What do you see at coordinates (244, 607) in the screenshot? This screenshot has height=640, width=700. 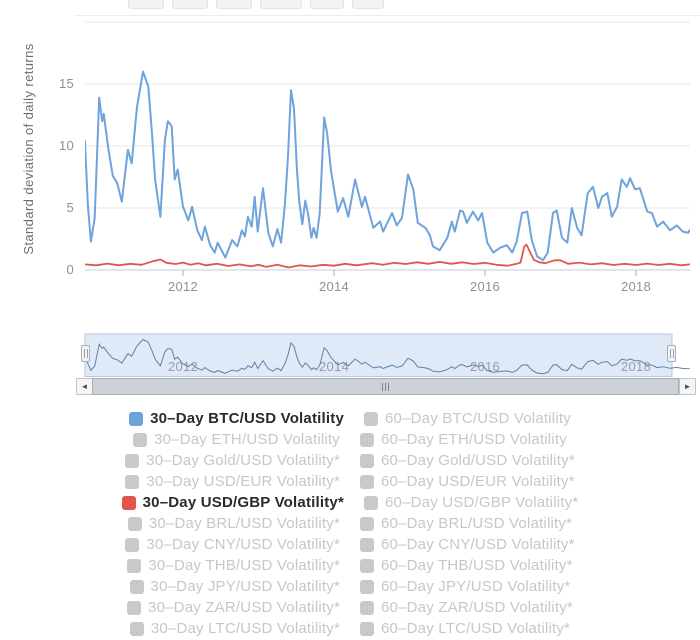 I see `legend-label: 30–Day ZAR/USD Volatility*` at bounding box center [244, 607].